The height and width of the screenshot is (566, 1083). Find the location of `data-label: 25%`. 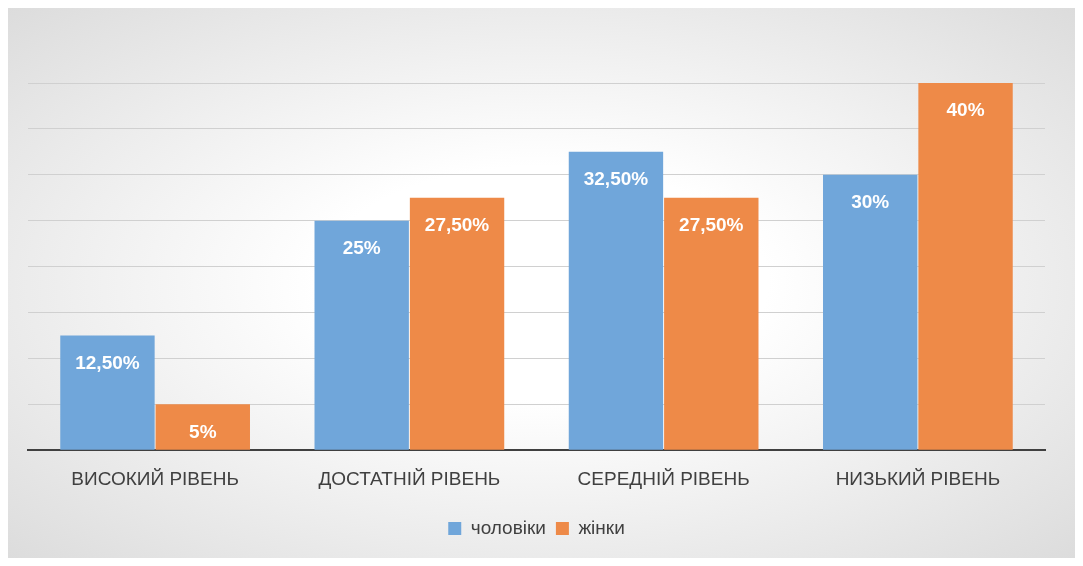

data-label: 25% is located at coordinates (361, 247).